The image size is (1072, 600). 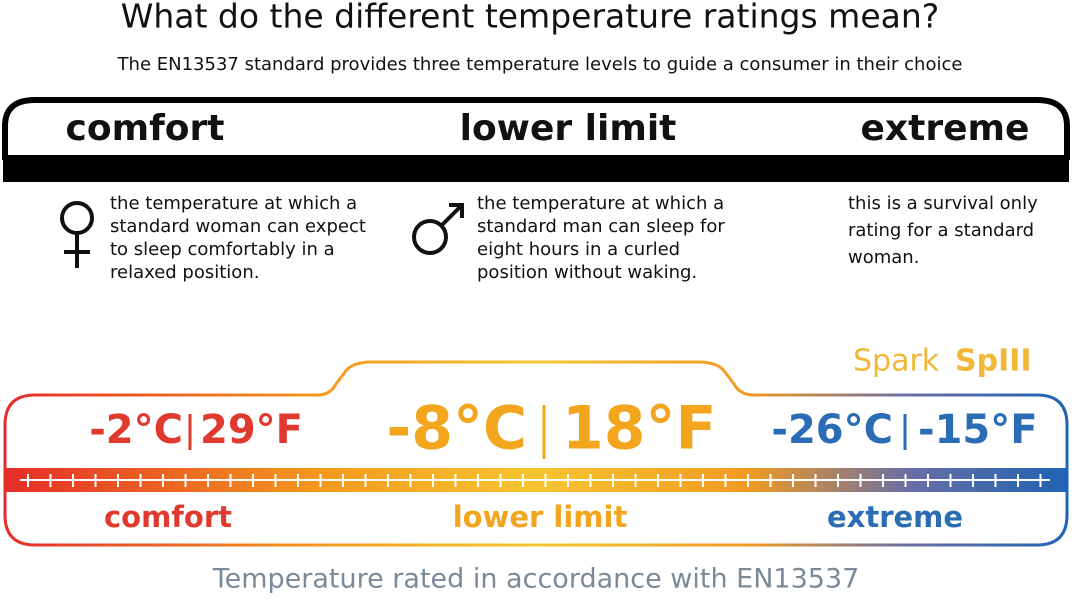 What do you see at coordinates (587, 272) in the screenshot?
I see `level-description: position without waking.` at bounding box center [587, 272].